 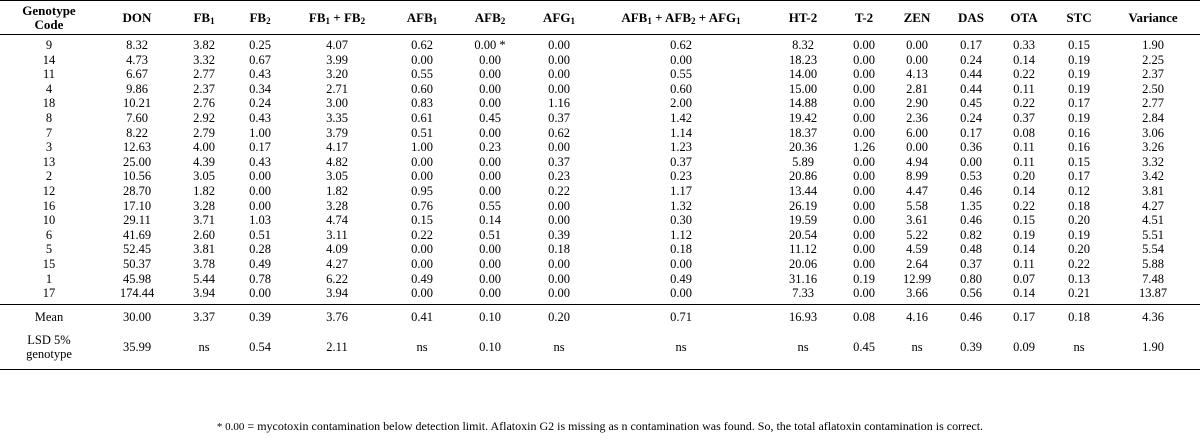 What do you see at coordinates (337, 234) in the screenshot?
I see `cell-fb12: 3.11` at bounding box center [337, 234].